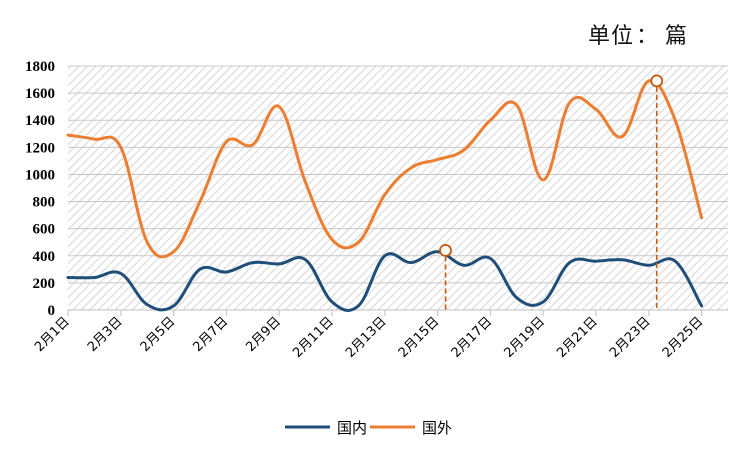  I want to click on x-tick-label: 2月11日, so click(313, 337).